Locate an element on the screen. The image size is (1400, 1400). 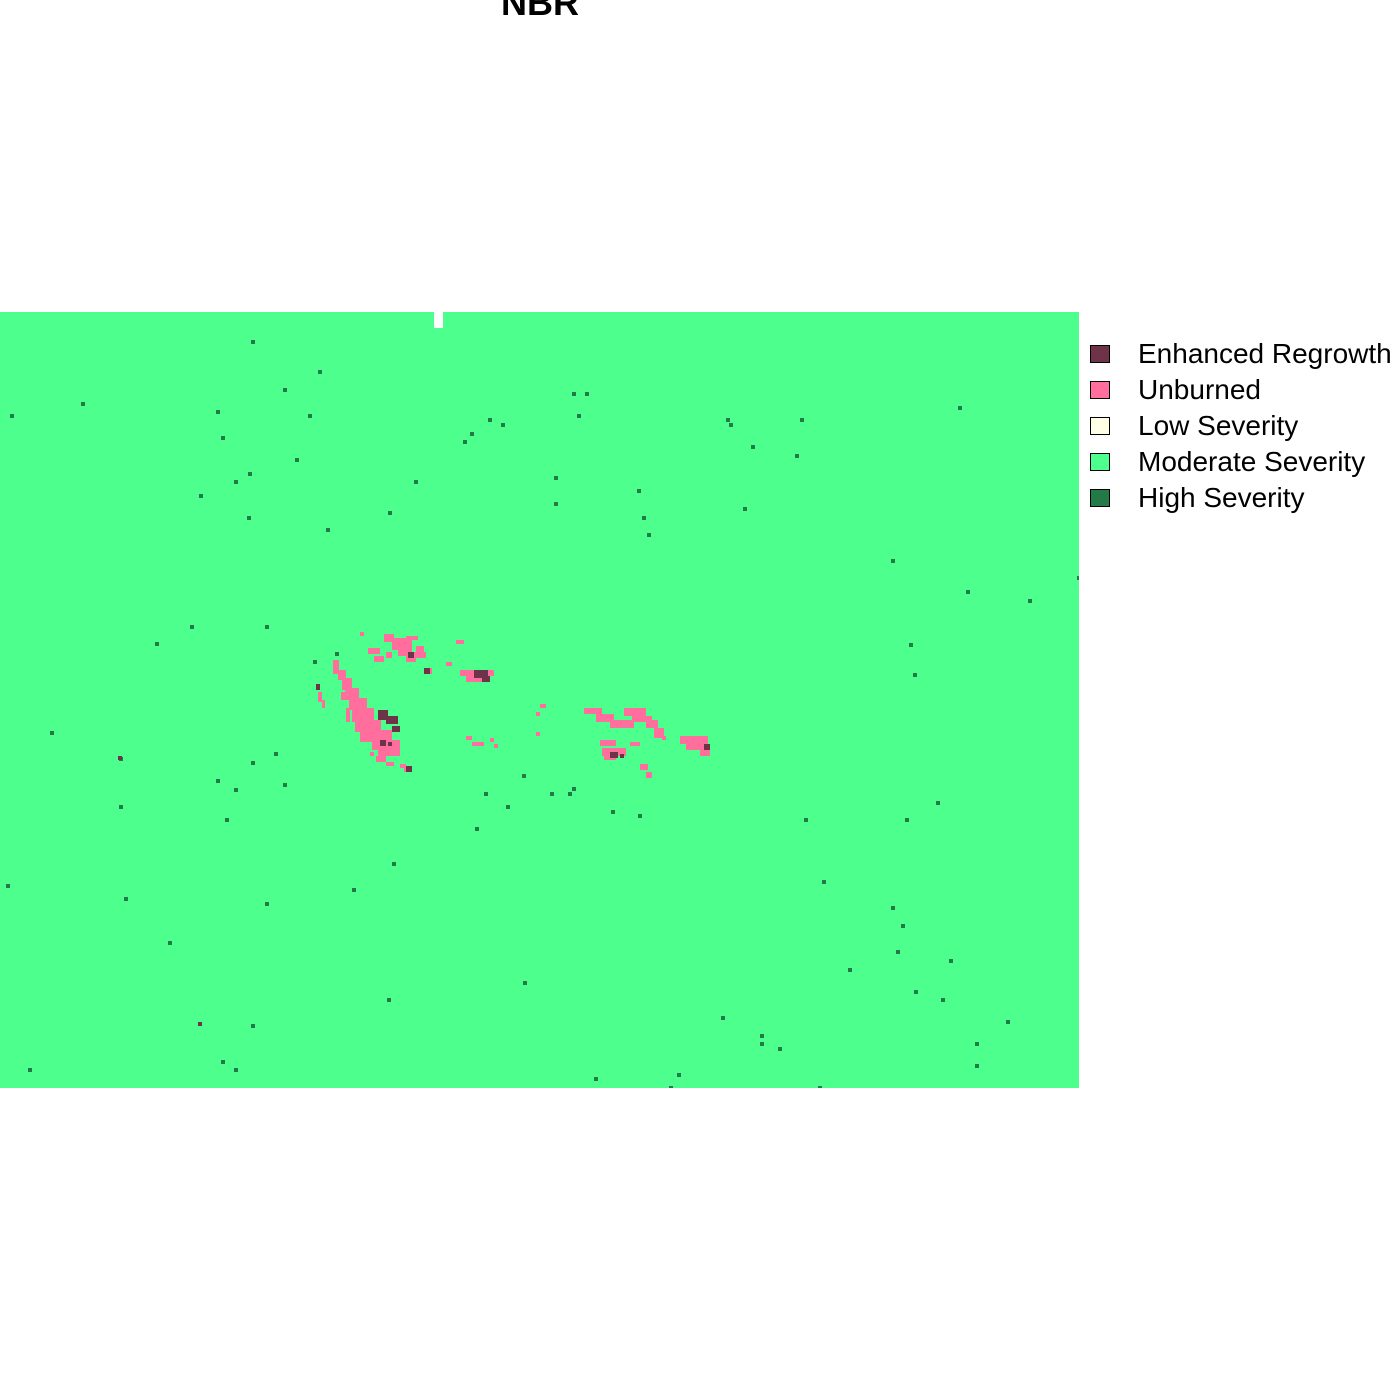
legend-label: High Severity is located at coordinates (1221, 497).